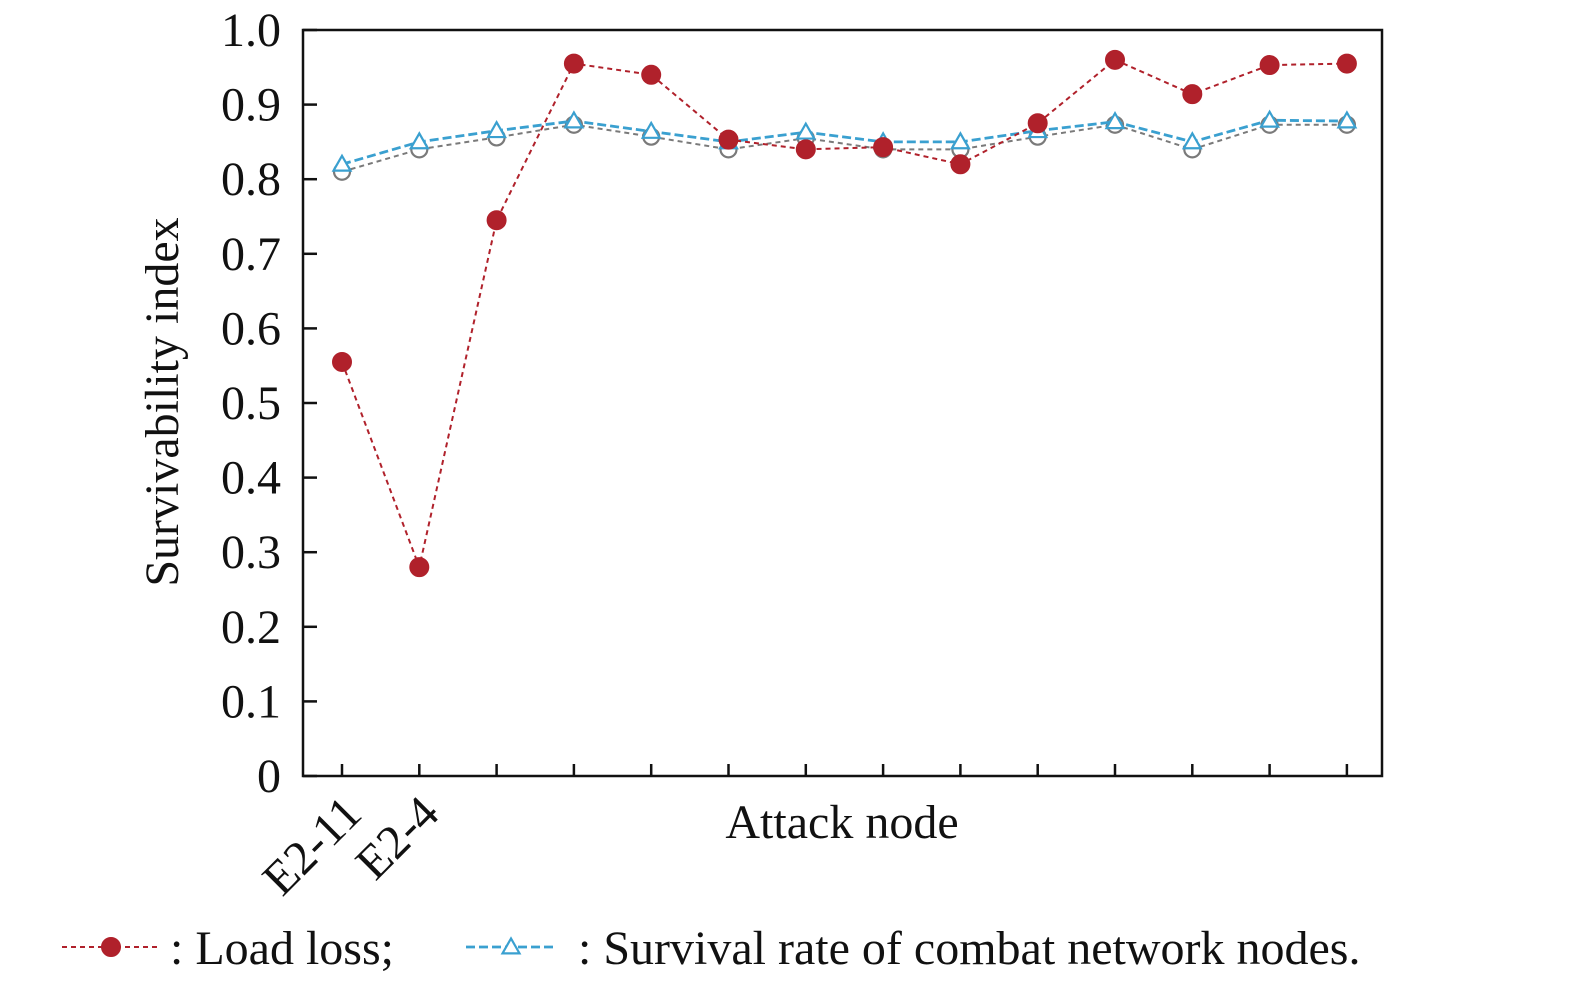 This screenshot has width=1575, height=986. What do you see at coordinates (251, 328) in the screenshot?
I see `y-tick-label: 0.6` at bounding box center [251, 328].